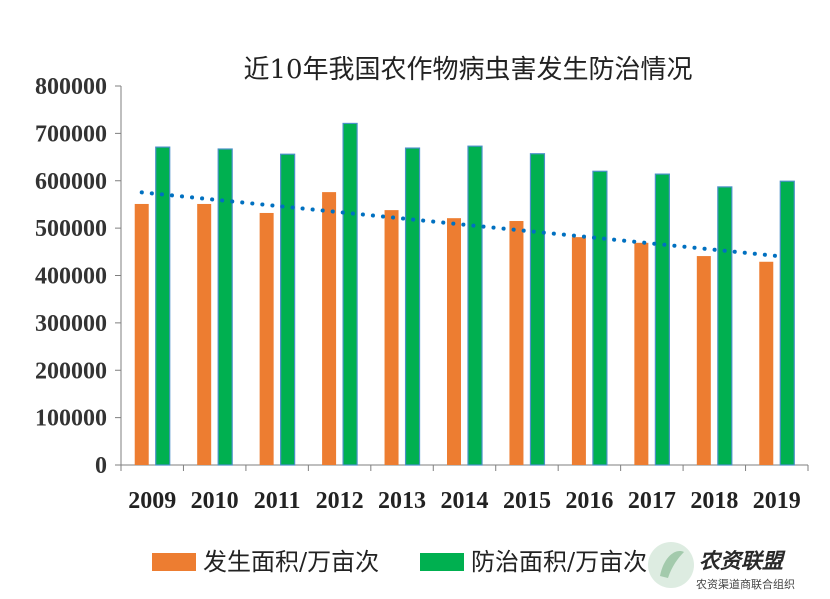  I want to click on chart-title: 近10年我国农作物病虫害发生防治情况, so click(467, 70).